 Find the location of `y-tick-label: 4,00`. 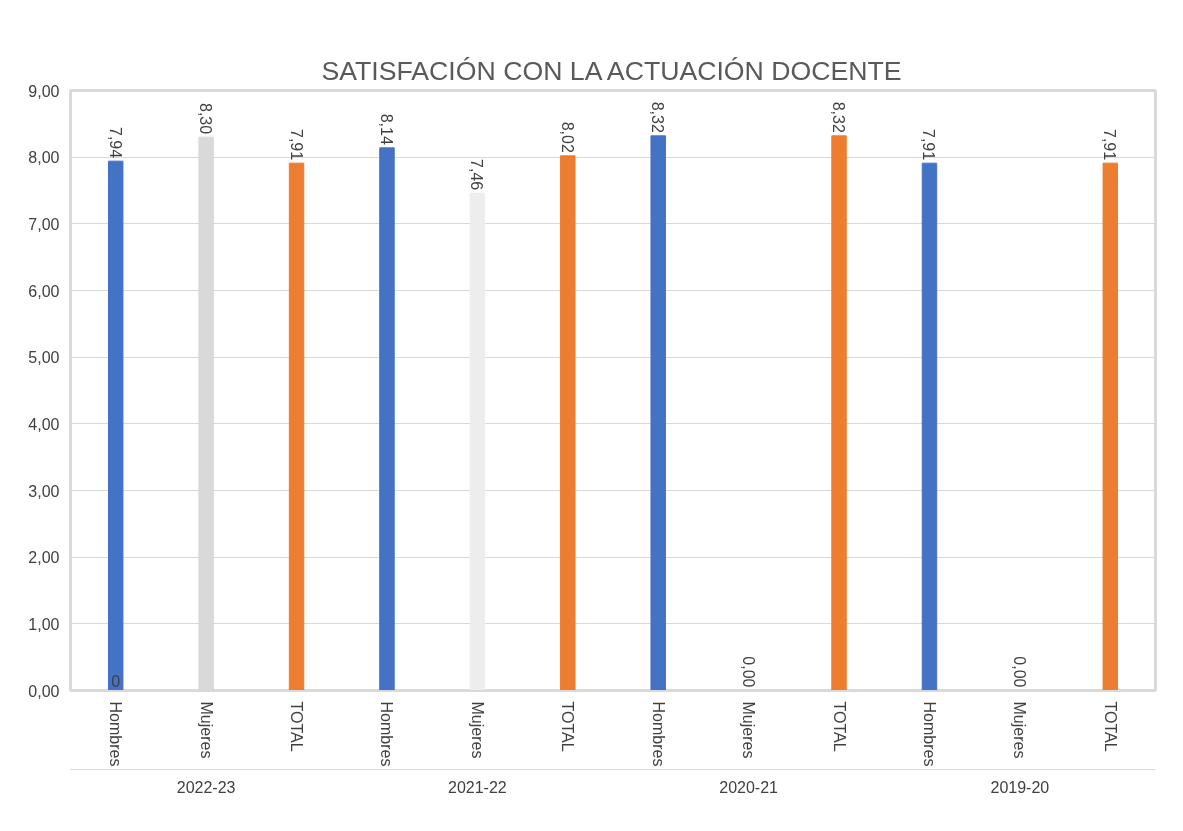

y-tick-label: 4,00 is located at coordinates (44, 424).